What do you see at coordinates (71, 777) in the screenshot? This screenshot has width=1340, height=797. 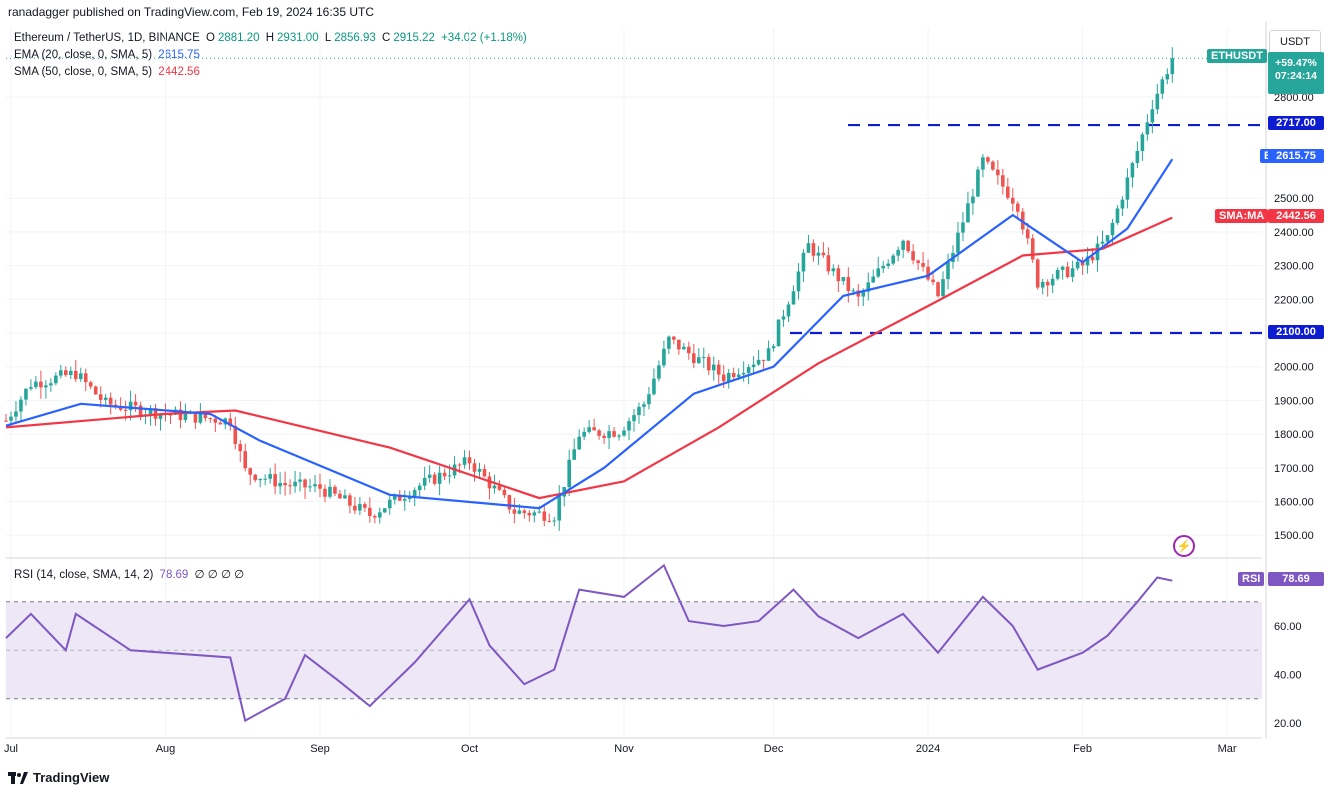 I see `footer-brand-text: TradingView` at bounding box center [71, 777].